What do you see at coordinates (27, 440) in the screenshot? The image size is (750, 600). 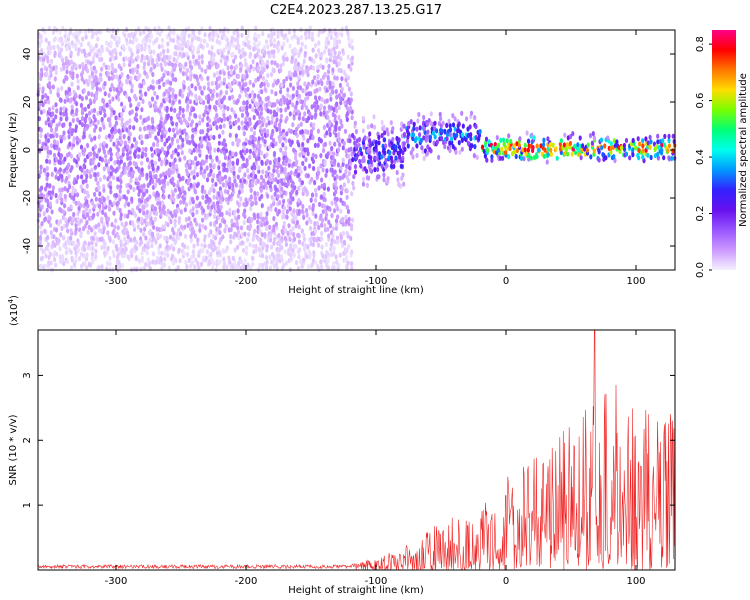 I see `snr-y-tick-label: 2` at bounding box center [27, 440].